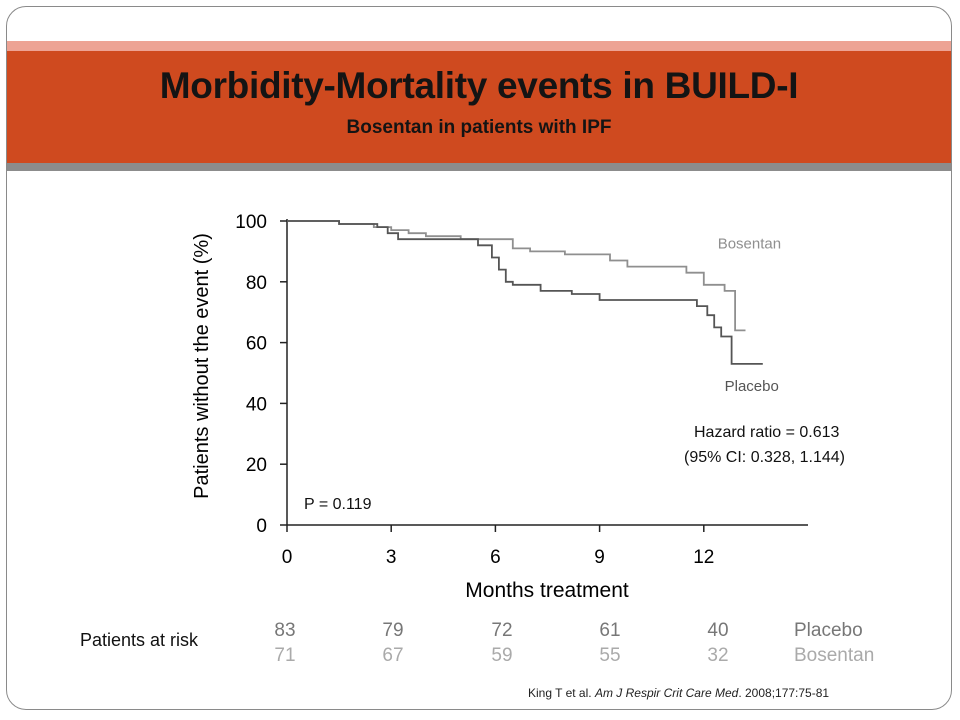  I want to click on series-label-placebo: Placebo, so click(752, 386).